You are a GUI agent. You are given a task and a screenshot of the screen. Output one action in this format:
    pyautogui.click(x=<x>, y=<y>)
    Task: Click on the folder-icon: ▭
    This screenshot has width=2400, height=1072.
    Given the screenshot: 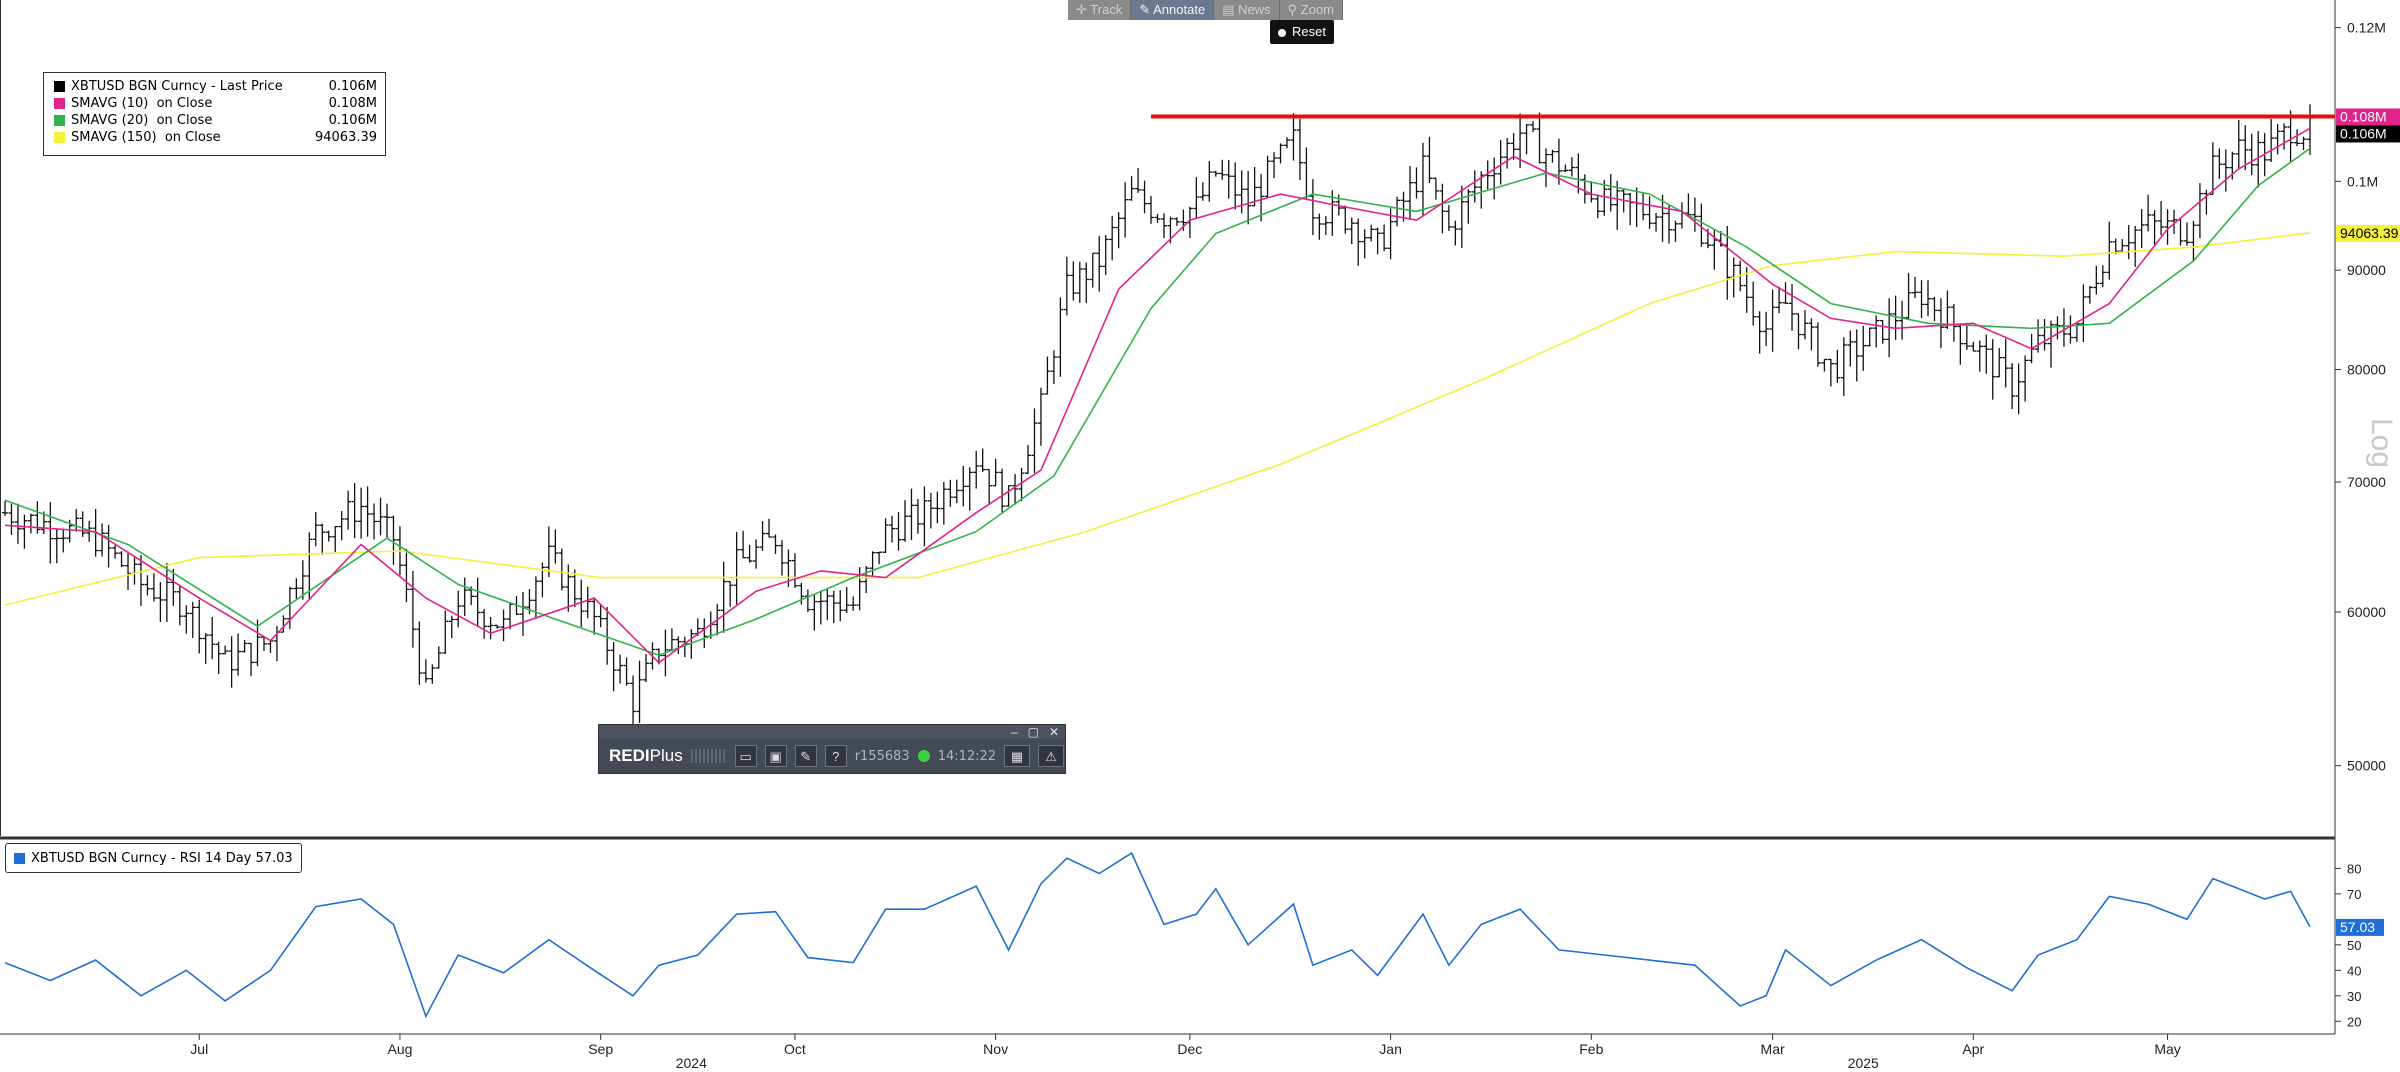 What is the action you would take?
    pyautogui.click(x=745, y=756)
    